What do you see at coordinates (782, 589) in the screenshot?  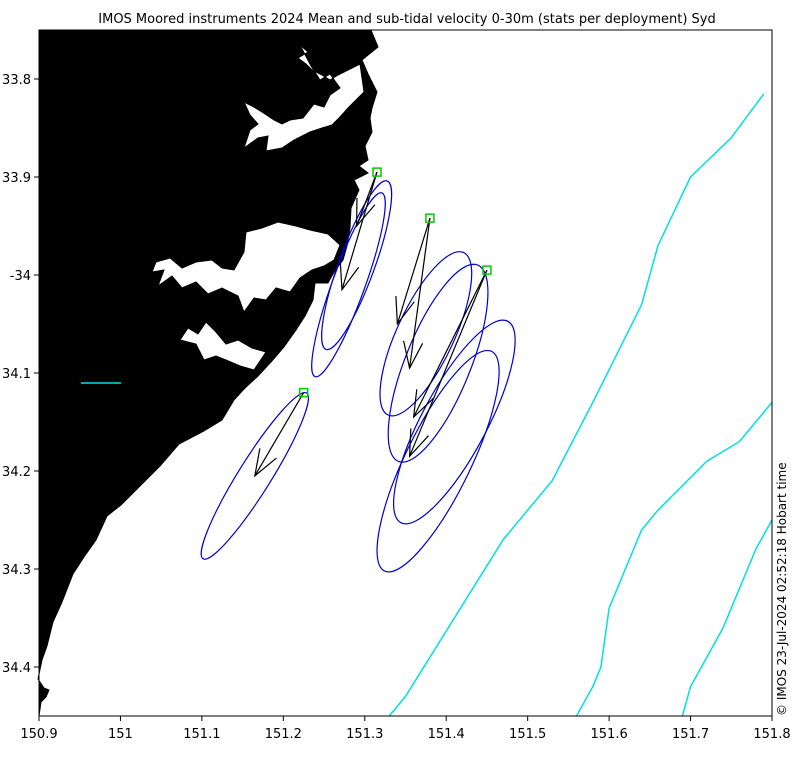 I see `timestamp-label: © IMOS 23-Jul-2024 02:52:18 Hobart time` at bounding box center [782, 589].